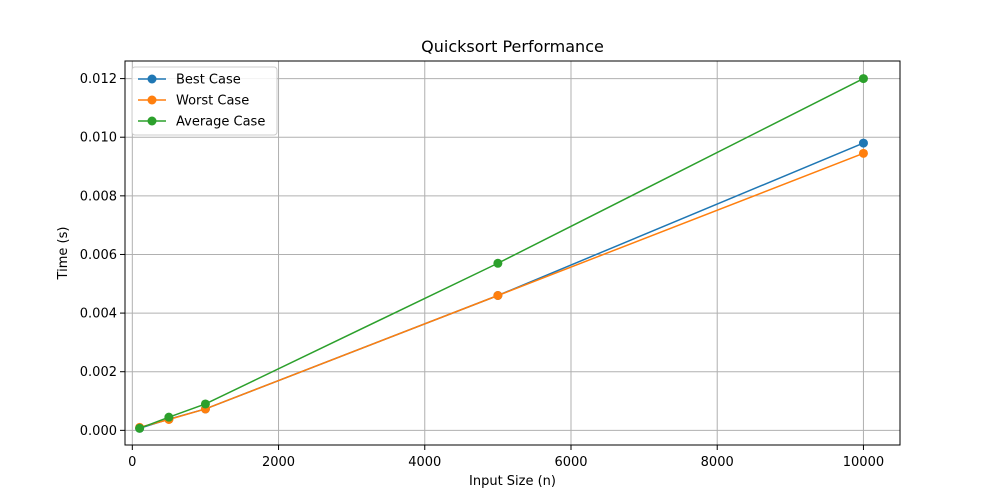 This screenshot has width=1000, height=500. I want to click on y-tick-label: 0.010, so click(98, 138).